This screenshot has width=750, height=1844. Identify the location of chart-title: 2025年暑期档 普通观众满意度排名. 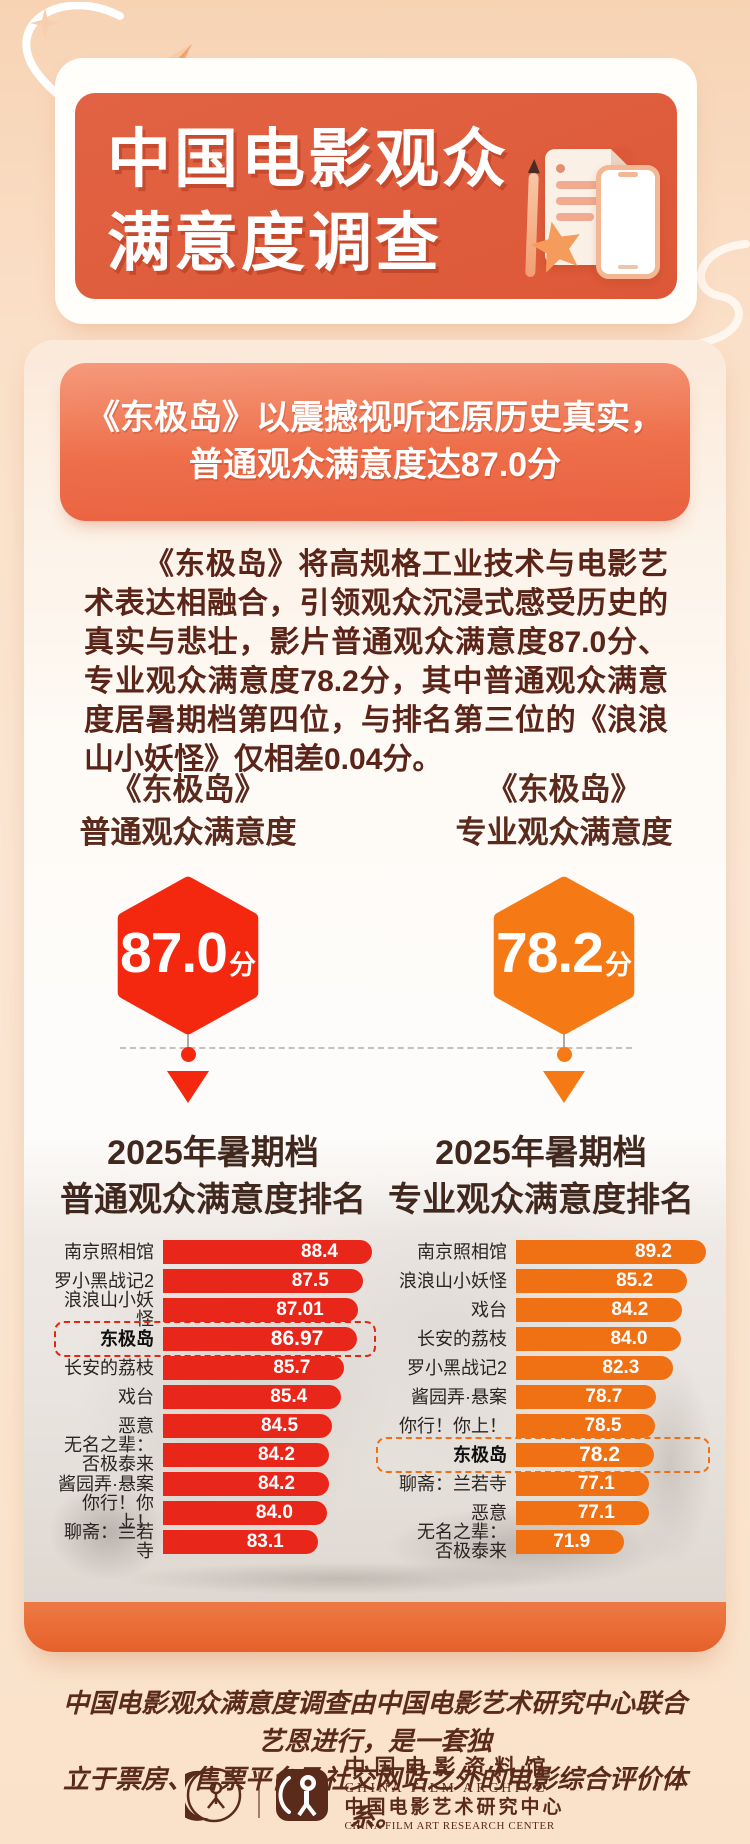
(213, 1177).